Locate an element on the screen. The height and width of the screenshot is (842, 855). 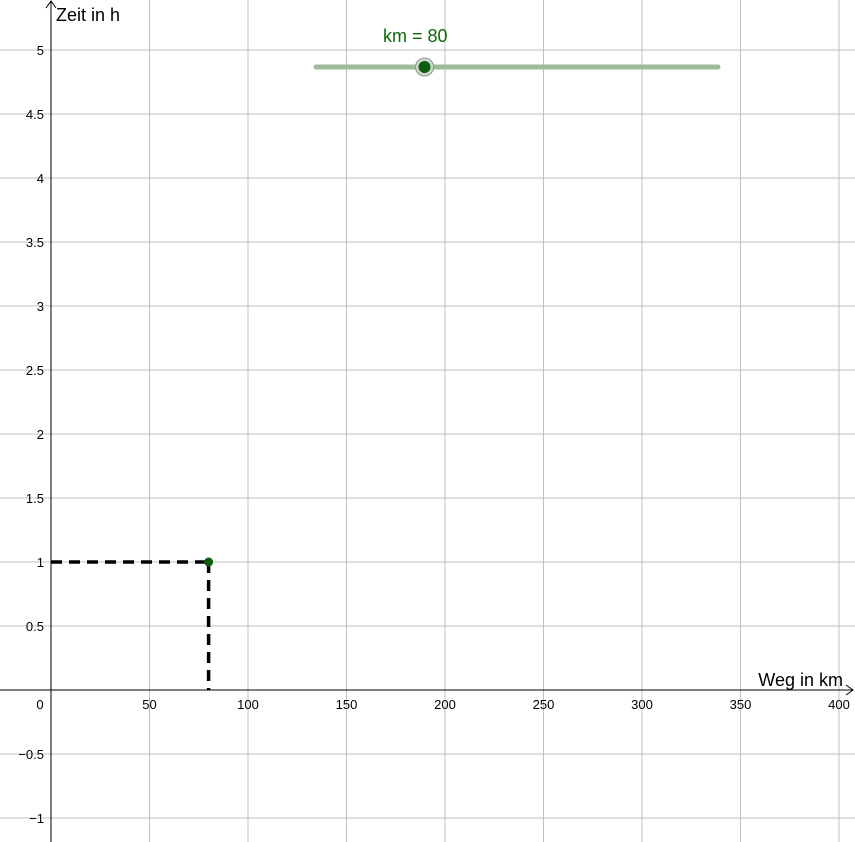
y-axis-label: Zeit in h is located at coordinates (88, 15).